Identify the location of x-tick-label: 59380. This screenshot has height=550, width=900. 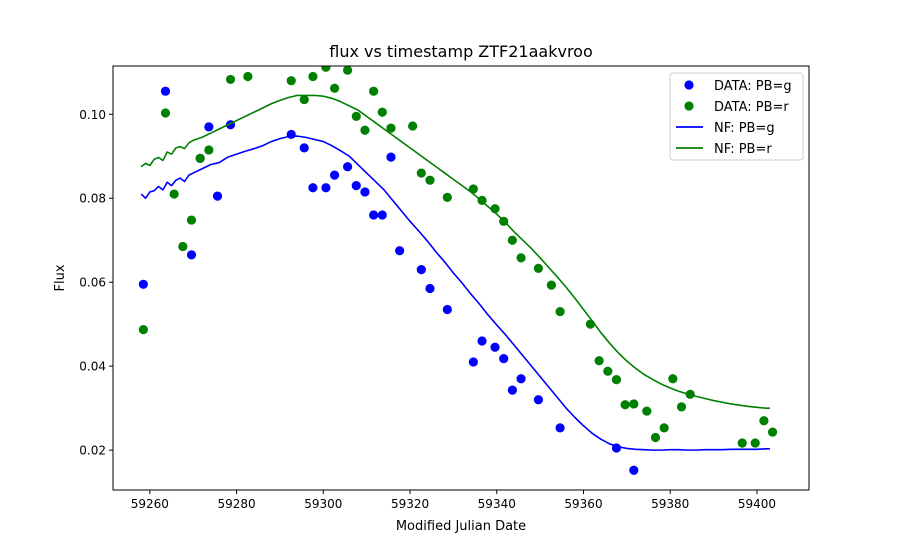
(670, 504).